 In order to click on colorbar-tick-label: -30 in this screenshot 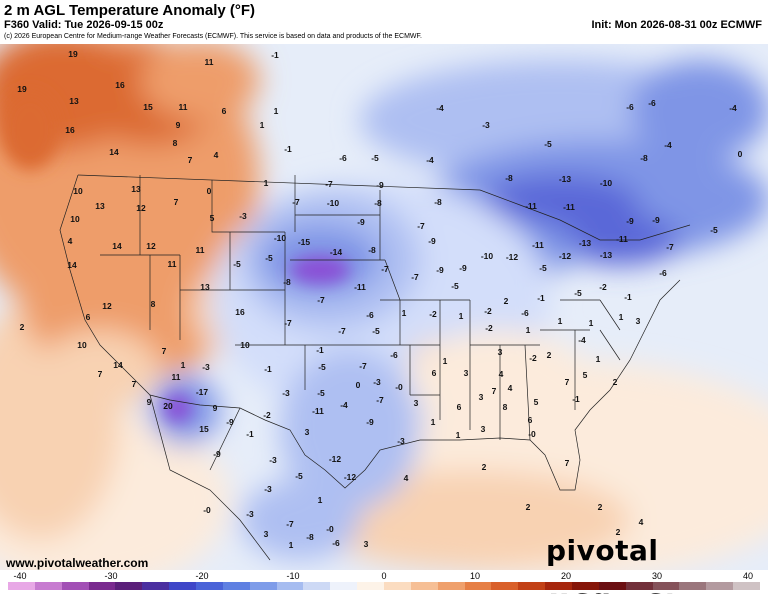, I will do `click(111, 576)`.